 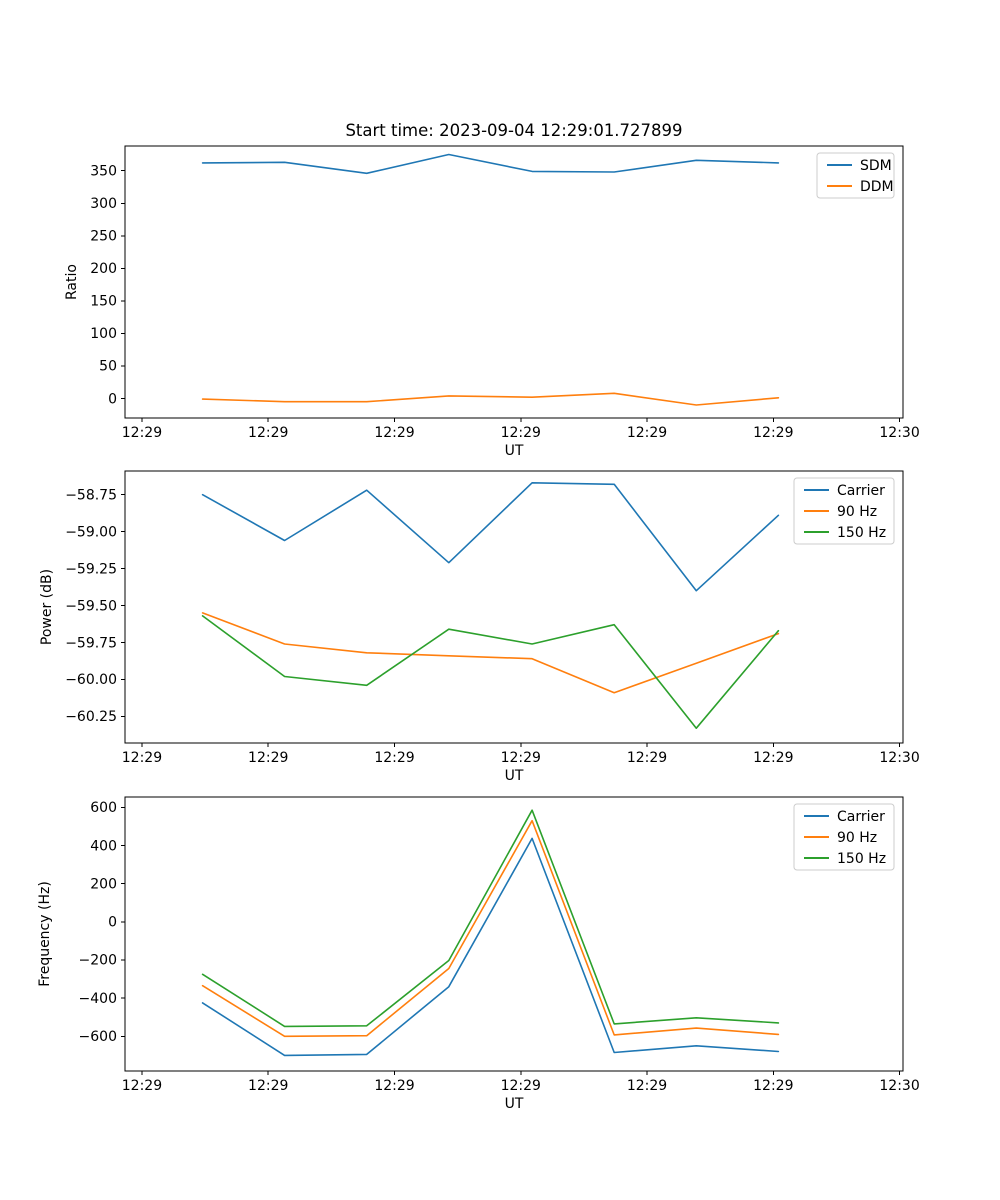 What do you see at coordinates (855, 175) in the screenshot?
I see `legend: SDM DDM` at bounding box center [855, 175].